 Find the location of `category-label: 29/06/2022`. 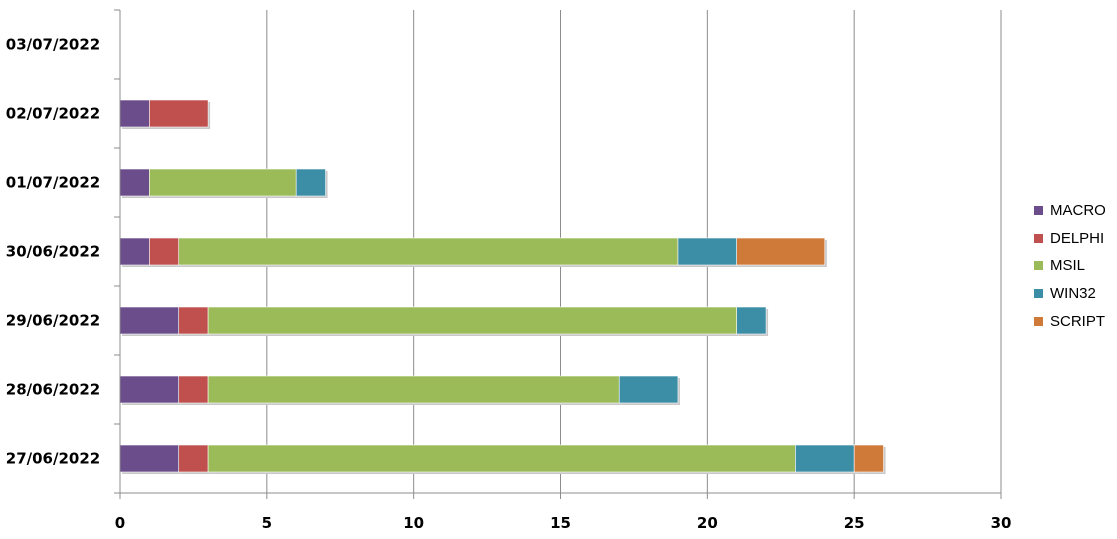

category-label: 29/06/2022 is located at coordinates (53, 321).